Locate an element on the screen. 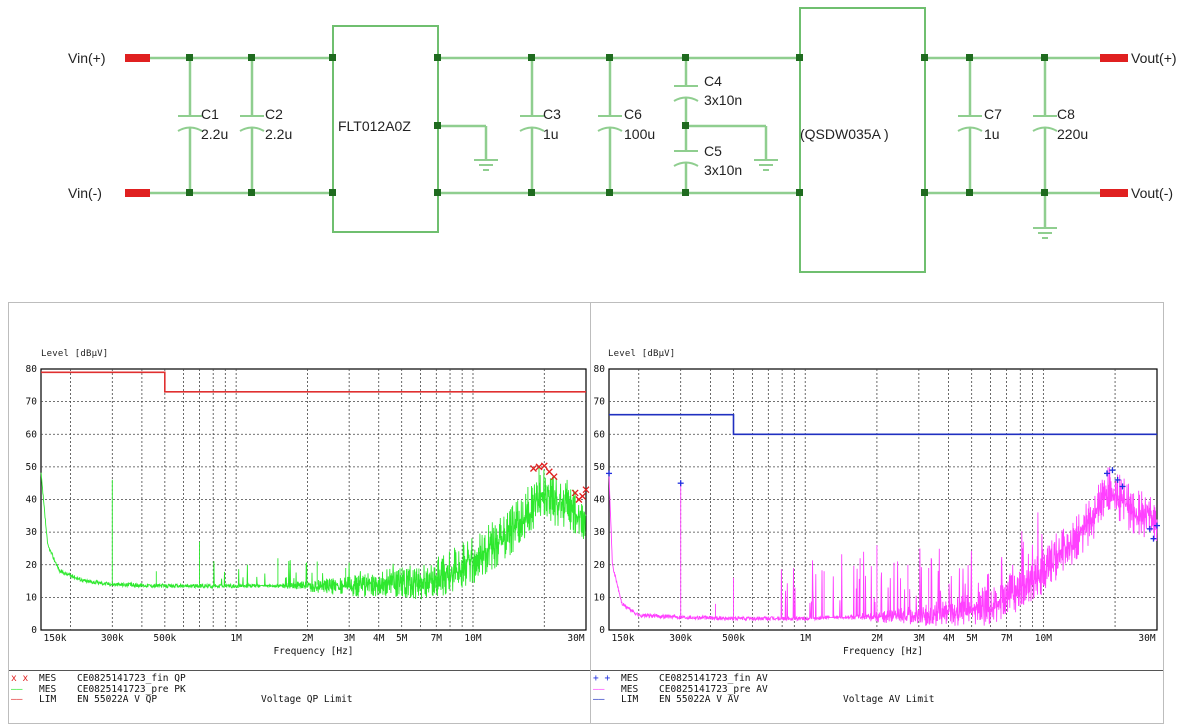  qp-y-axis-label: Level [dBµV] is located at coordinates (75, 354).